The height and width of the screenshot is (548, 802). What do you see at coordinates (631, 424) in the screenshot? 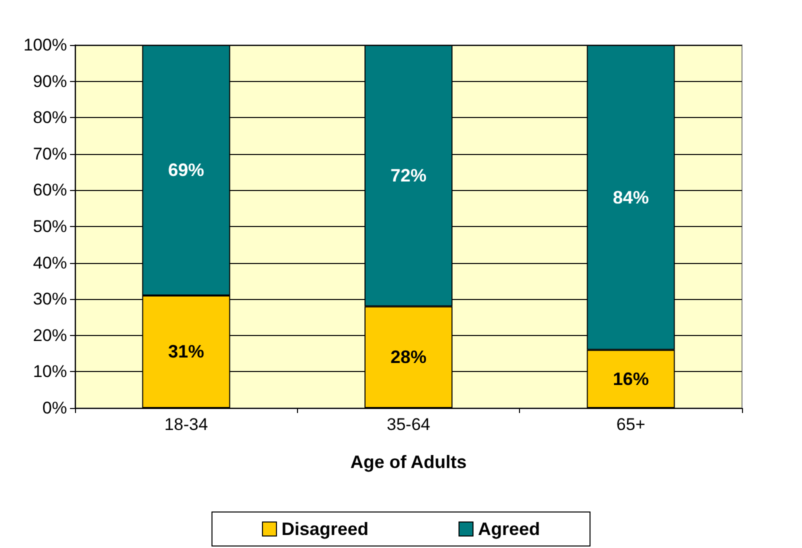
I see `x-tick-label: 65+` at bounding box center [631, 424].